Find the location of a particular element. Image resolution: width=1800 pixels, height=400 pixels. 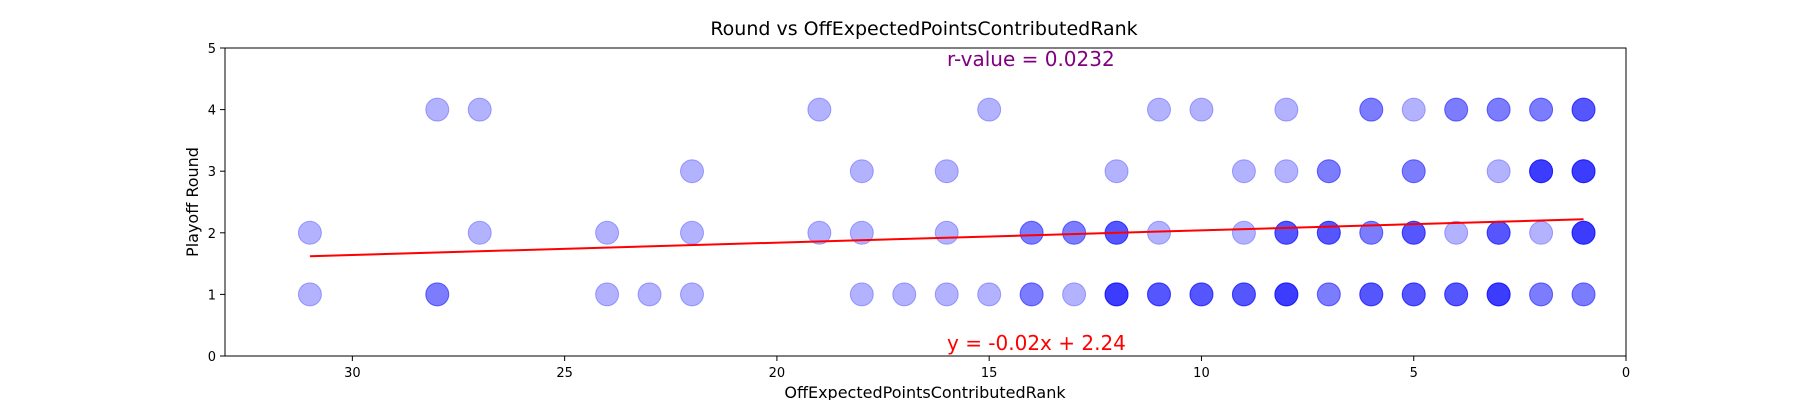

x-axis: 30 25 20 15 10 5 0 is located at coordinates (987, 368).